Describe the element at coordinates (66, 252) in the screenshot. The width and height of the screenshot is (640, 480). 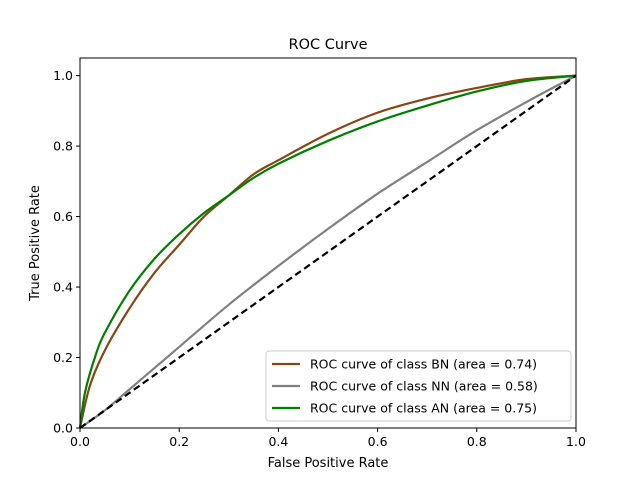
I see `y-axis-ticks: 0.0 0.2 0.4 0.6 0.8 1.0` at that location.